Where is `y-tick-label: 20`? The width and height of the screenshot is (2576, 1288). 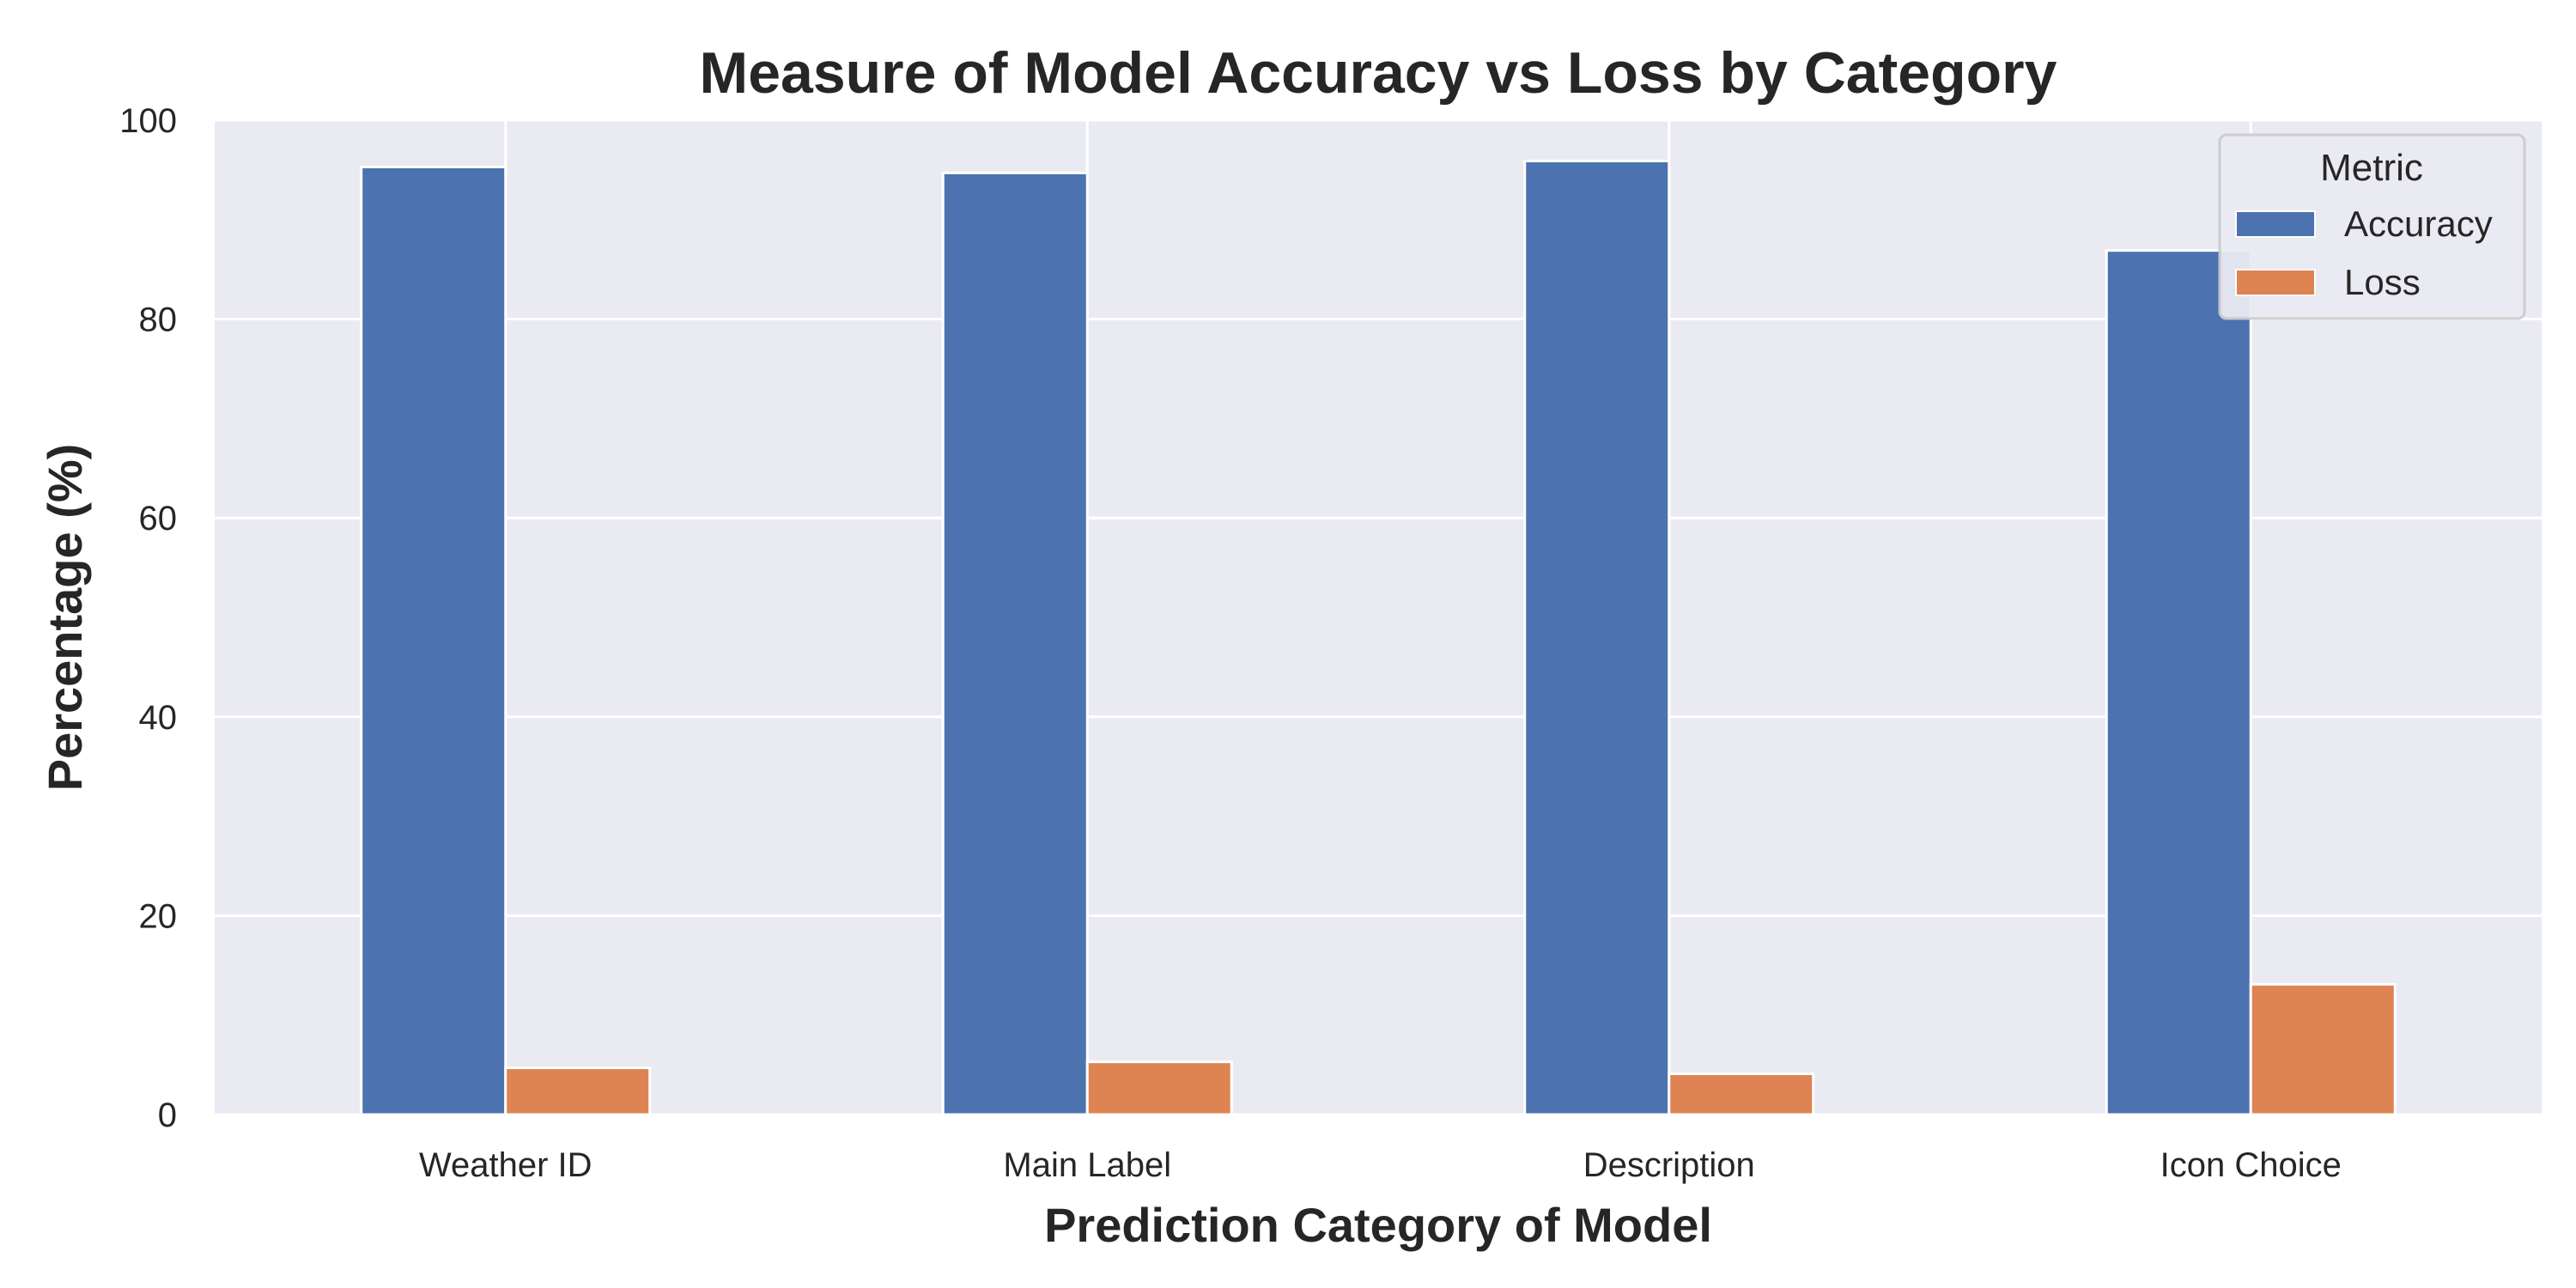 y-tick-label: 20 is located at coordinates (159, 916).